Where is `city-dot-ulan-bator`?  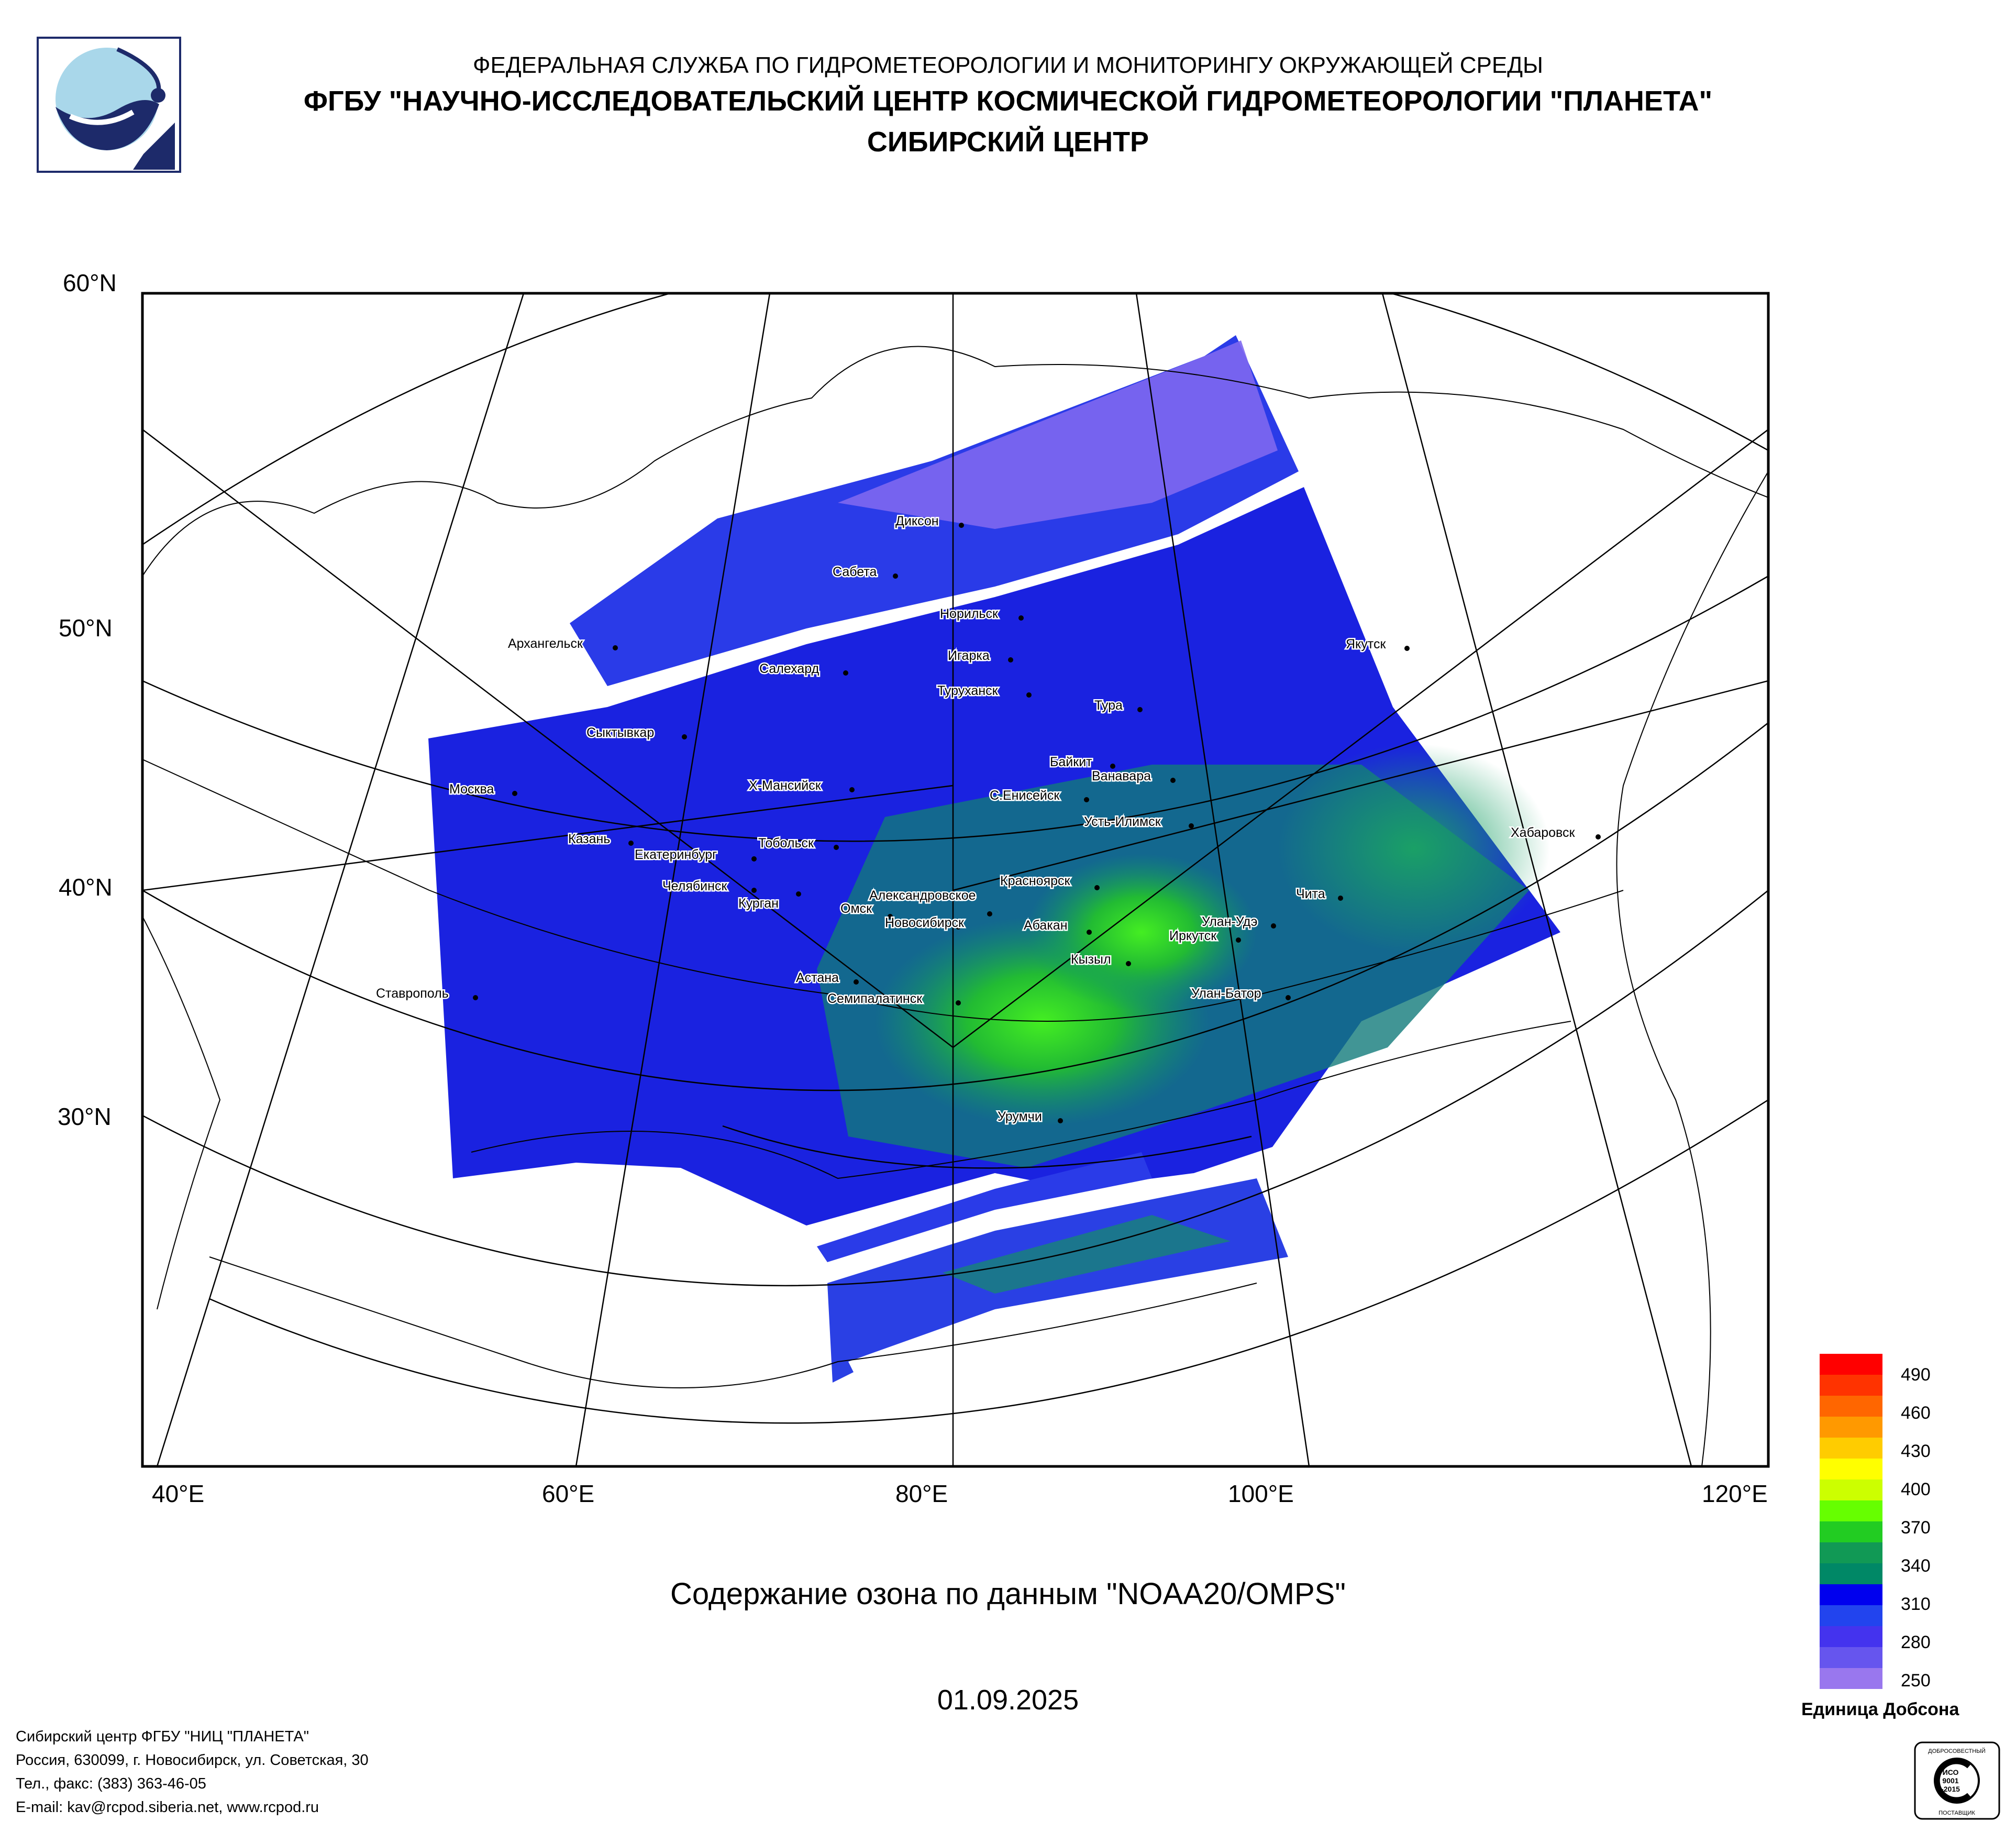
city-dot-ulan-bator is located at coordinates (1289, 997).